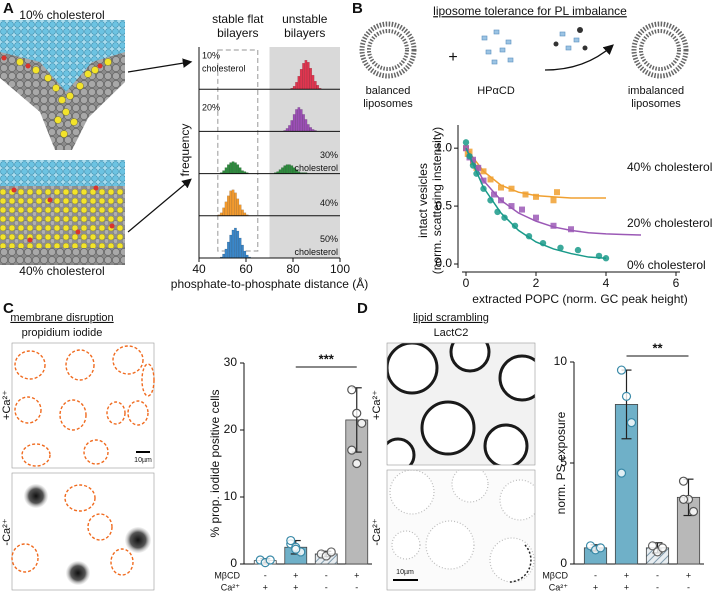  I want to click on panel-label: B, so click(357, 8).